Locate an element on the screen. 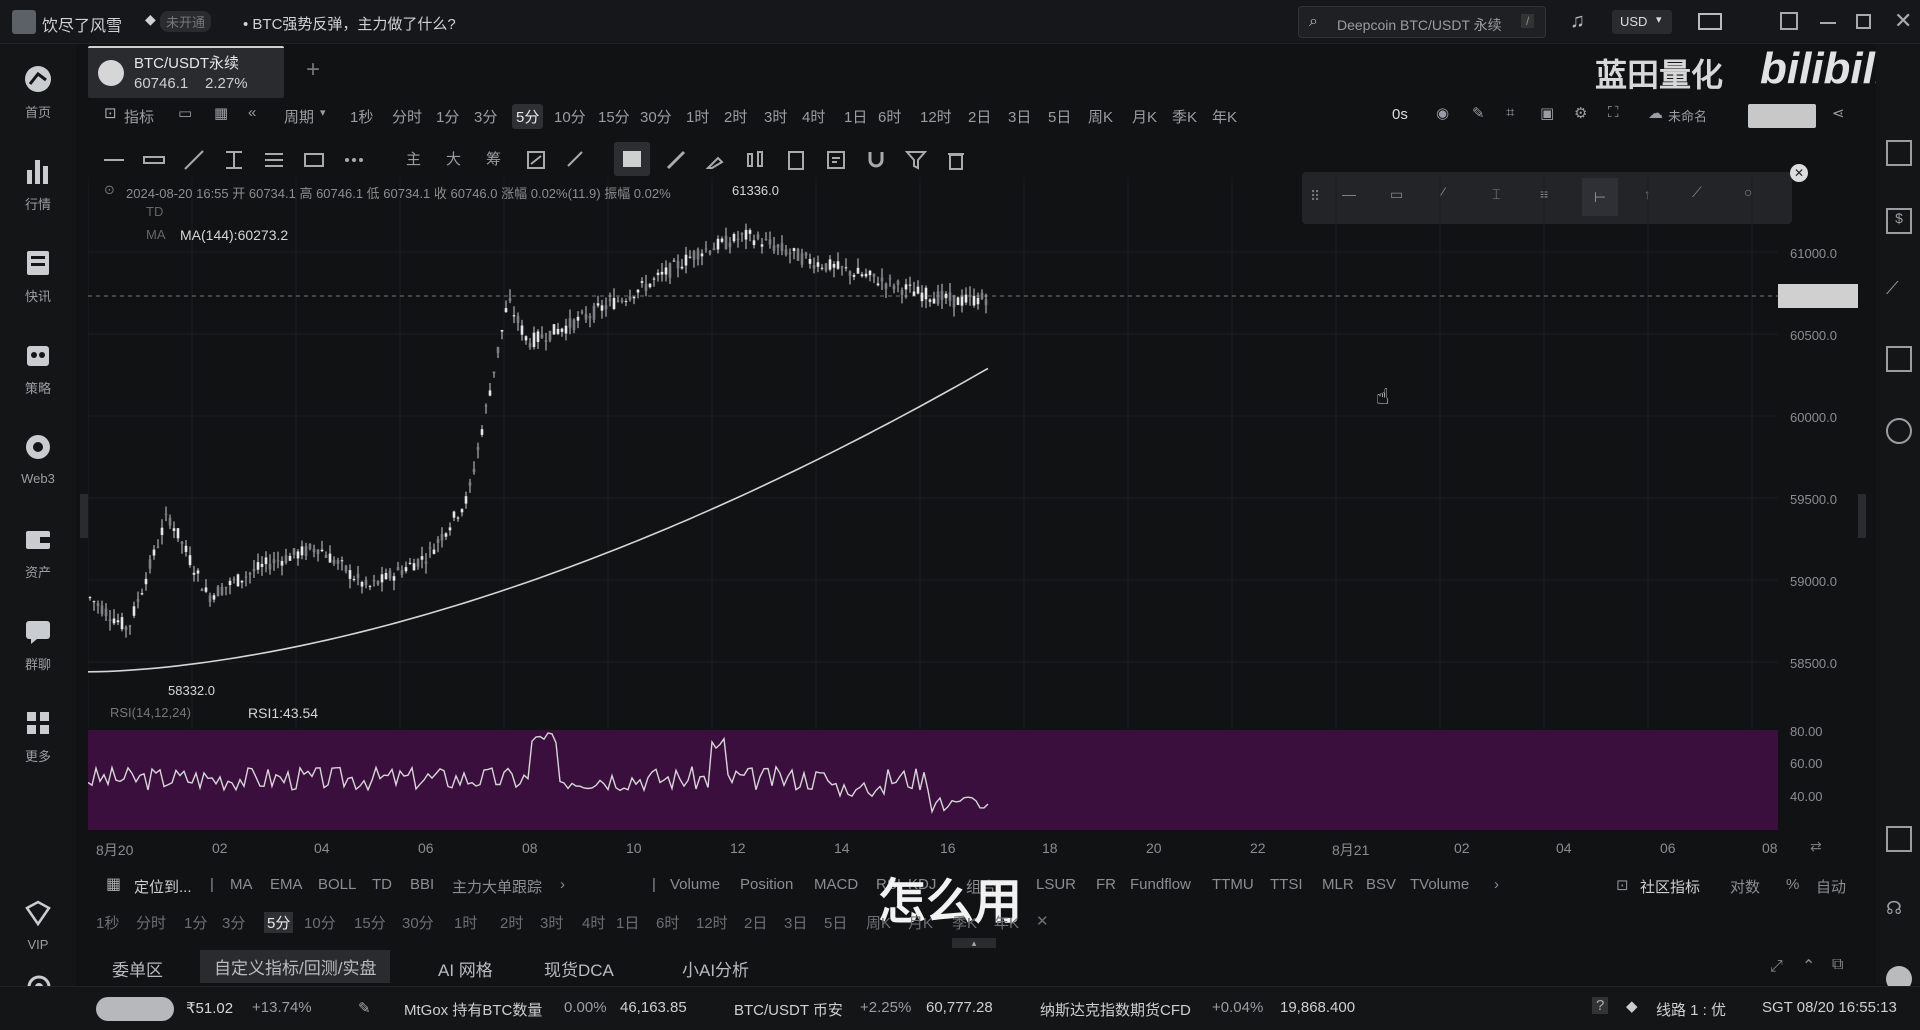 This screenshot has width=1920, height=1030. big-order-icon: 大 is located at coordinates (454, 159).